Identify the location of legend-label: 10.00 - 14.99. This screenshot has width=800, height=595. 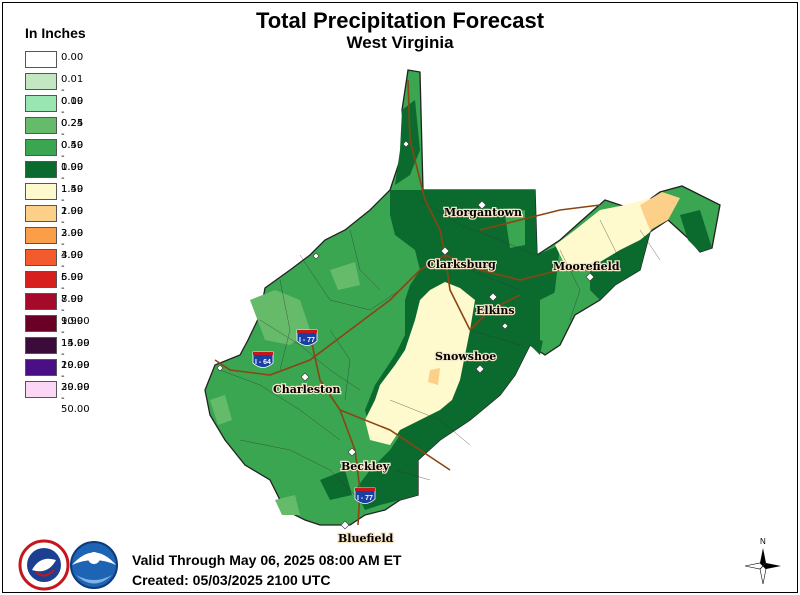
(75, 332).